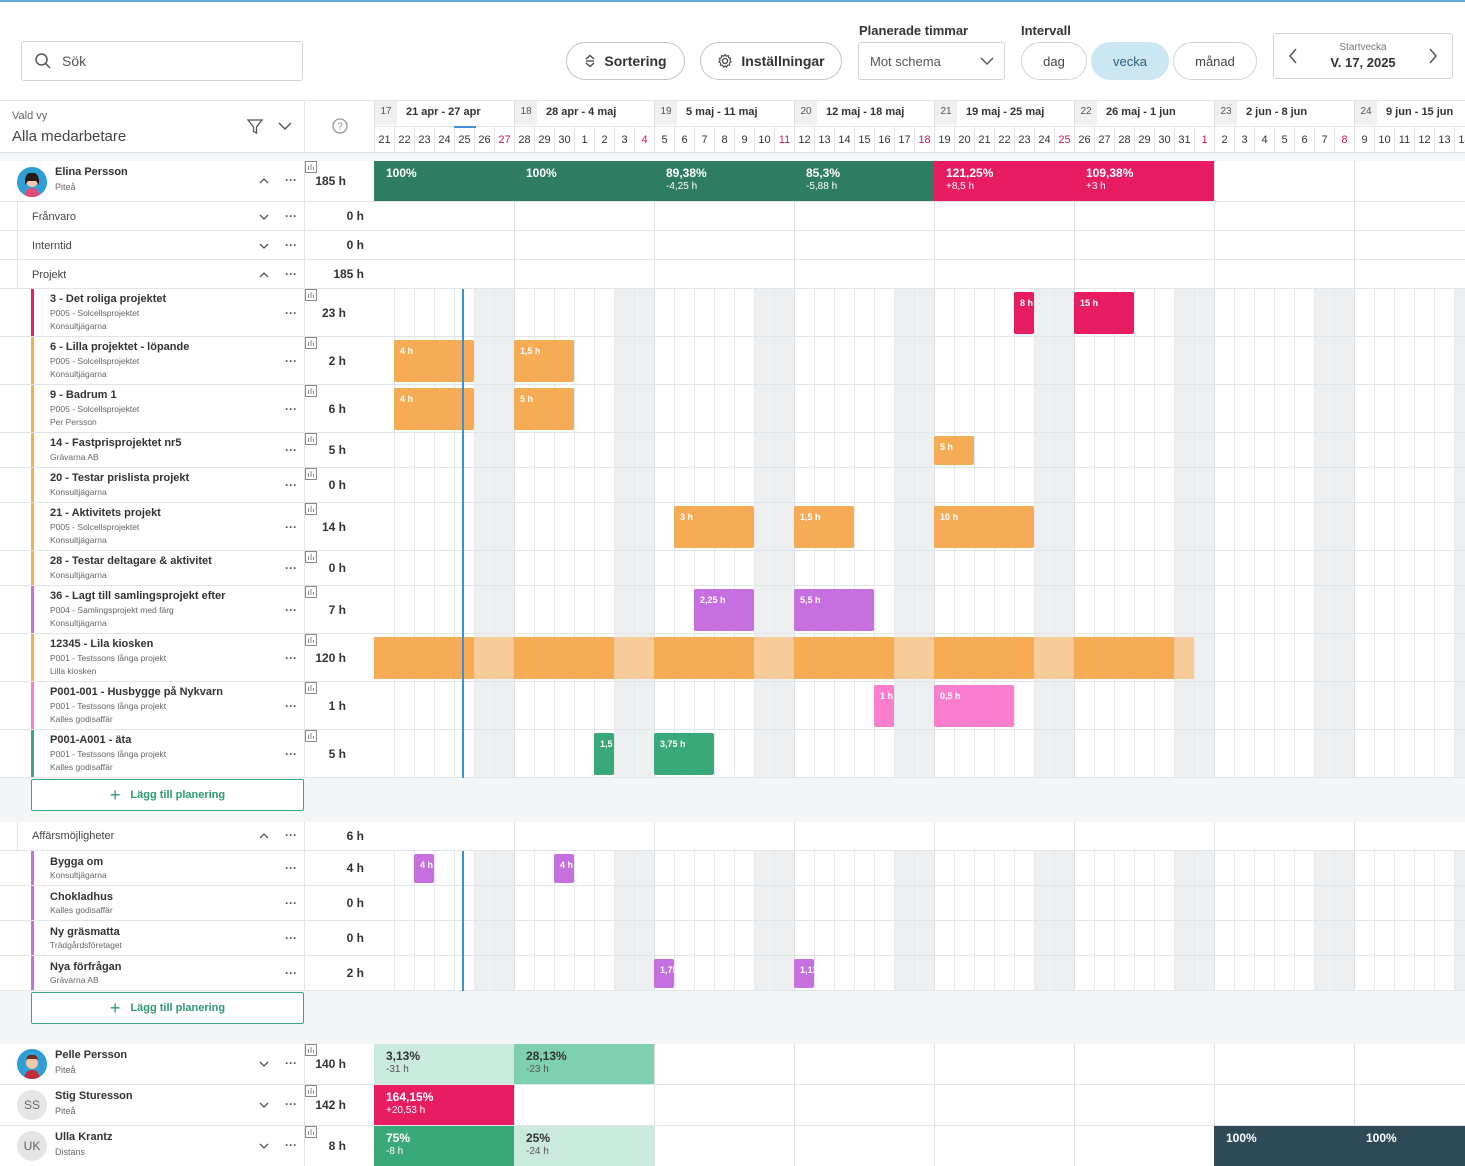 This screenshot has width=1465, height=1166. Describe the element at coordinates (931, 61) in the screenshot. I see `planned-hours-select: Mot schema` at that location.